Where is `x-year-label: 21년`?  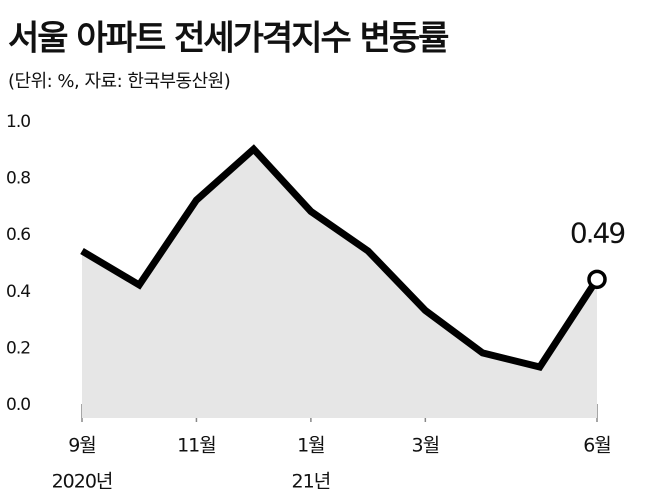
x-year-label: 21년 is located at coordinates (311, 482).